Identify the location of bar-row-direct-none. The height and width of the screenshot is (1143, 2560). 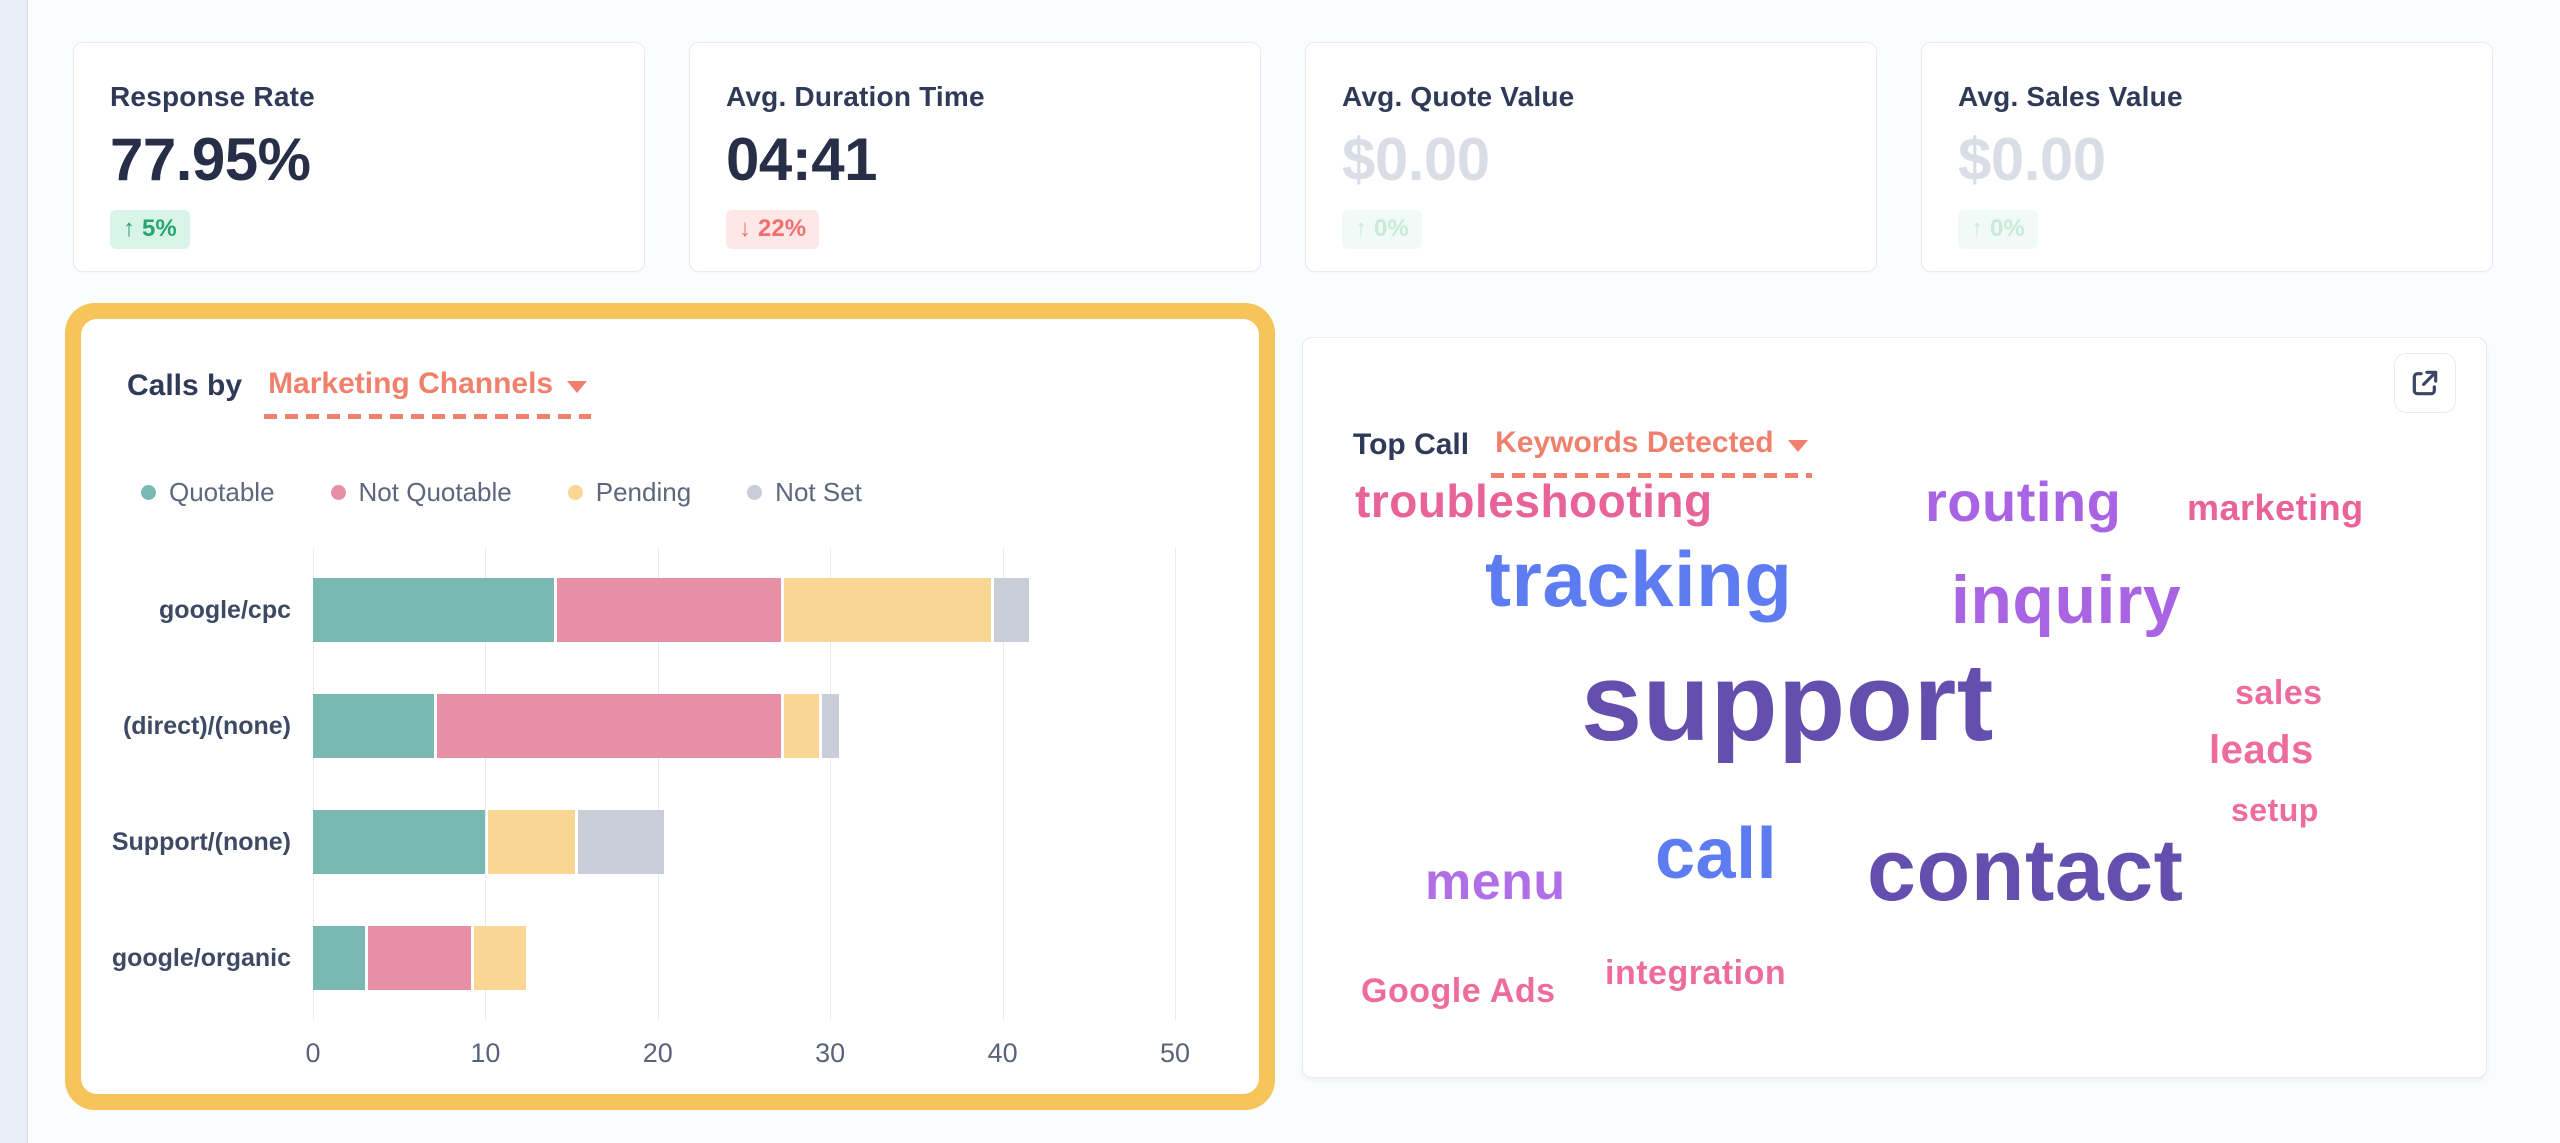
(744, 726).